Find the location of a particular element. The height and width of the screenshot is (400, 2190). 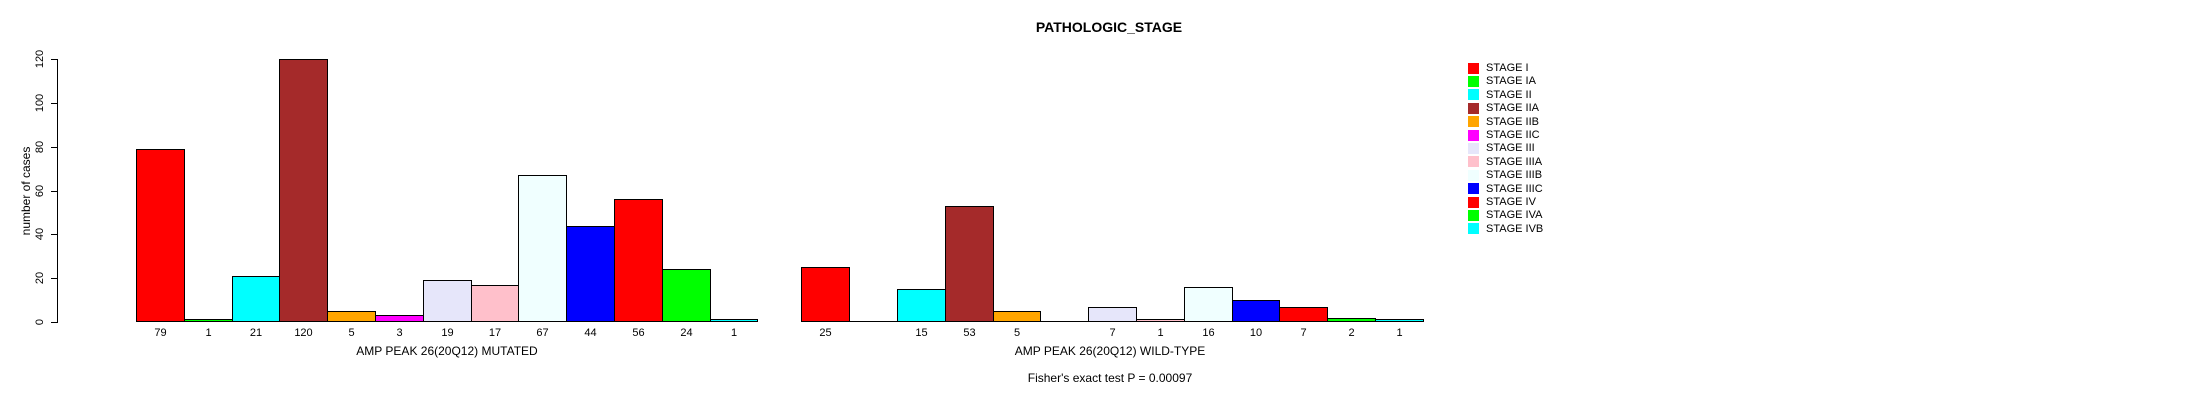

bar-value-label: 19 is located at coordinates (447, 333).